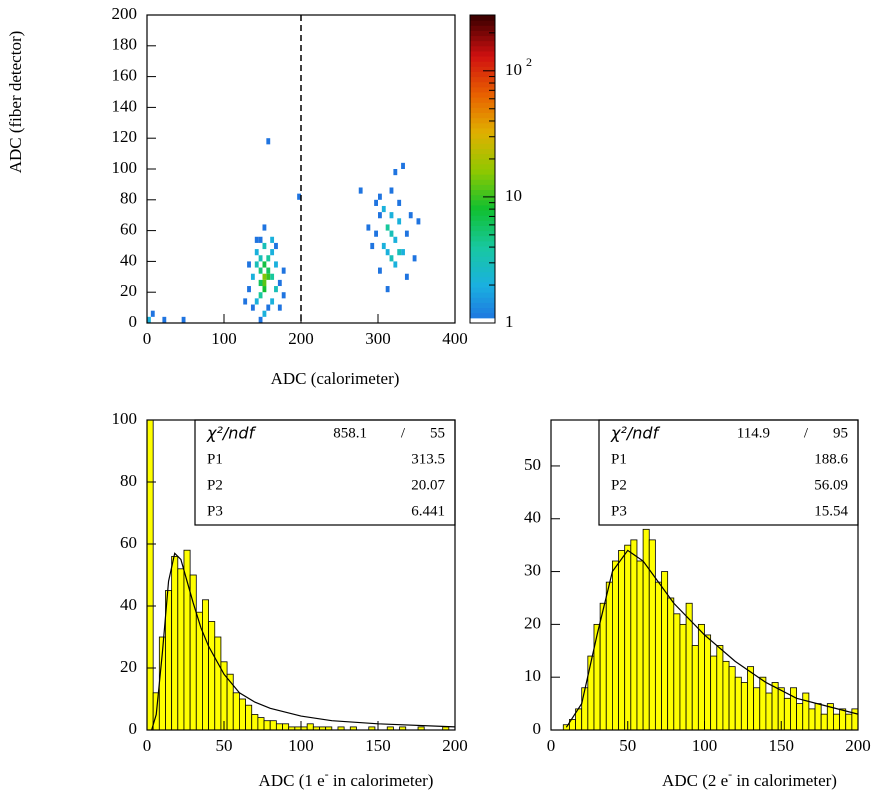  What do you see at coordinates (455, 338) in the screenshot?
I see `x-tick-label: 400` at bounding box center [455, 338].